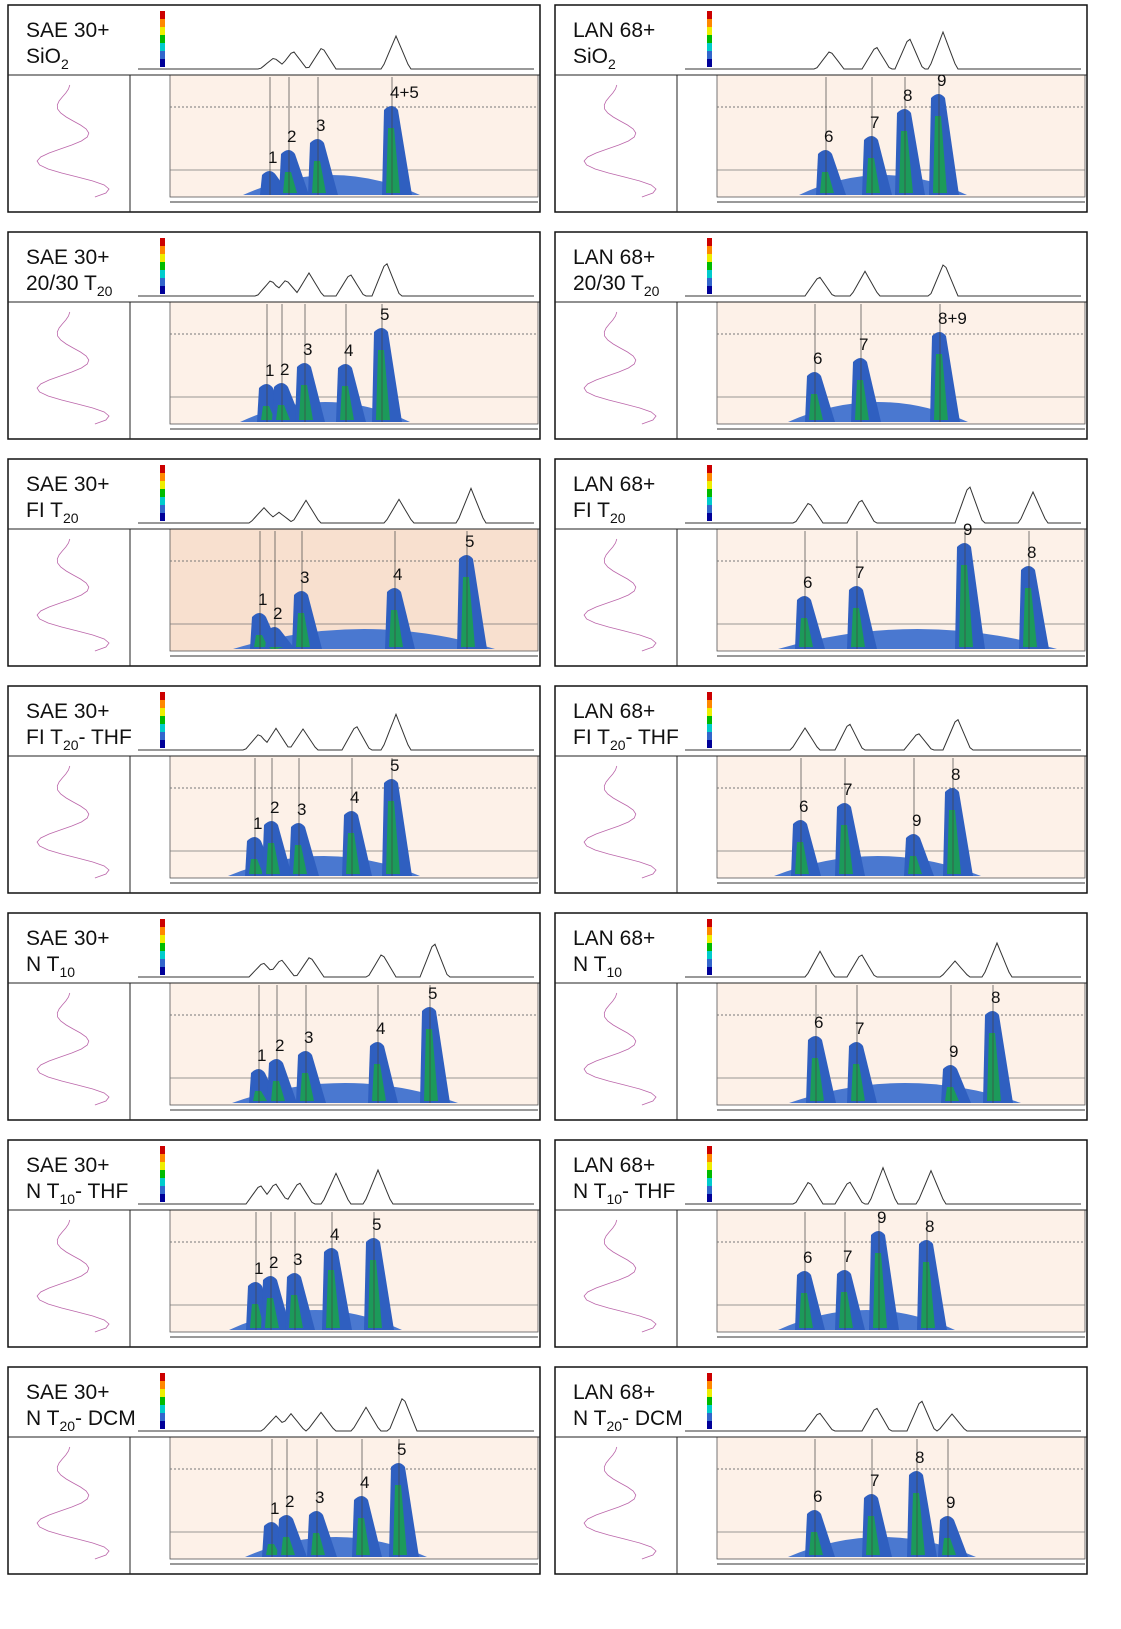 The height and width of the screenshot is (1629, 1121). Describe the element at coordinates (262, 599) in the screenshot. I see `peak-label: 1` at that location.